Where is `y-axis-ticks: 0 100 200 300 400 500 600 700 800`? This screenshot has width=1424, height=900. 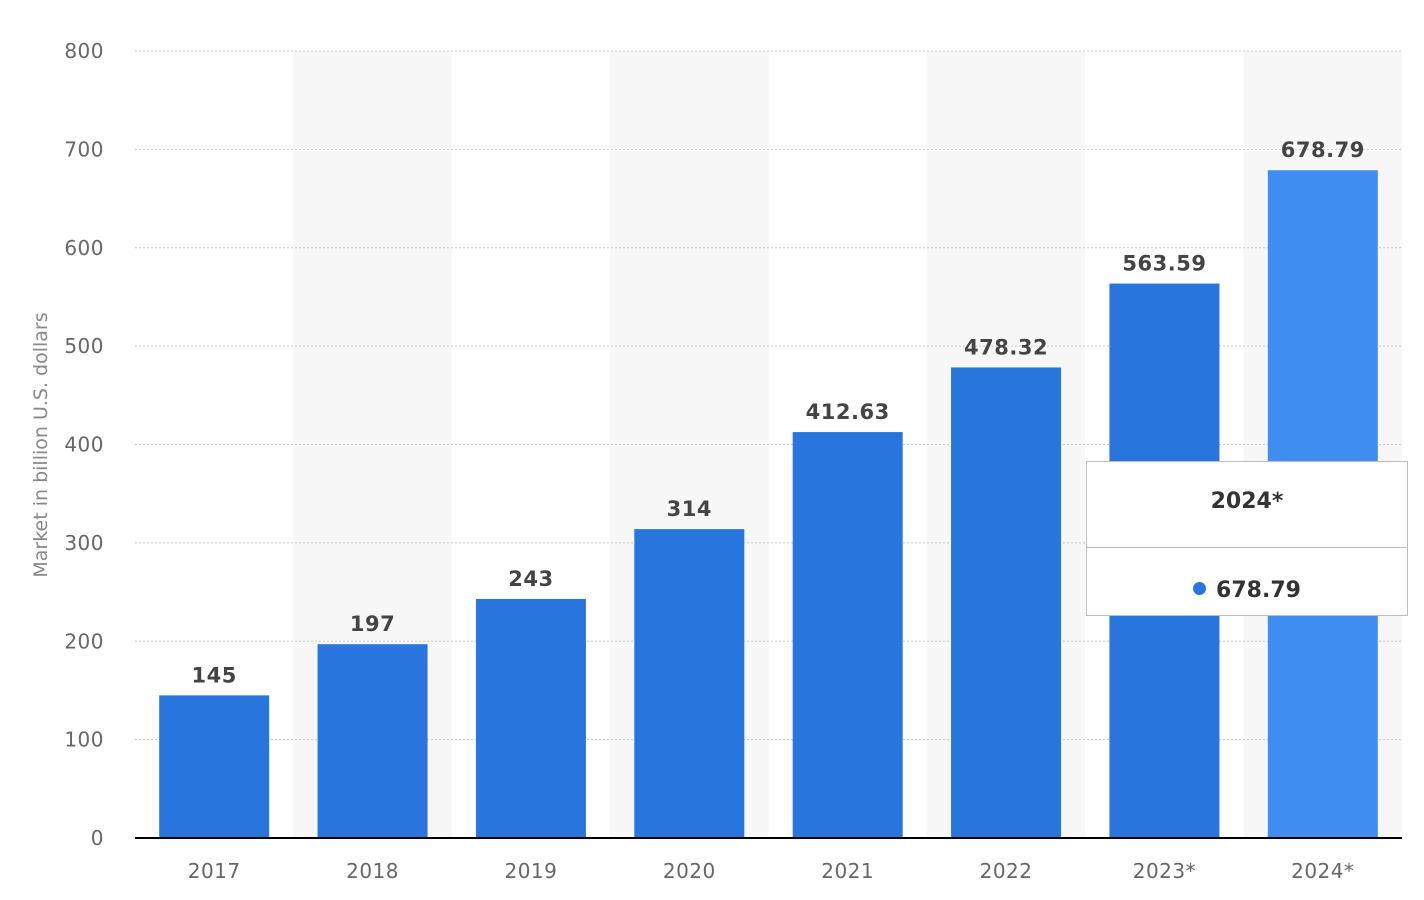 y-axis-ticks: 0 100 200 300 400 500 600 700 800 is located at coordinates (84, 444).